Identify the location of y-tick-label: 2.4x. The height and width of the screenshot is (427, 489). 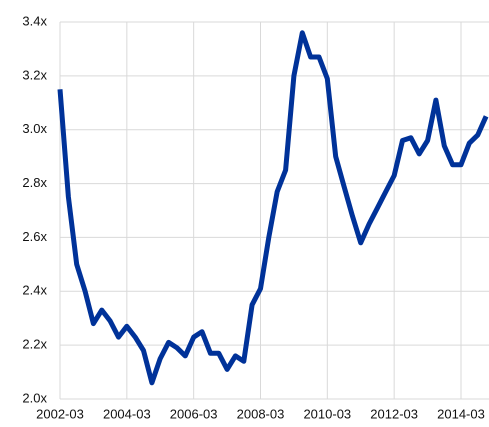
(34, 290).